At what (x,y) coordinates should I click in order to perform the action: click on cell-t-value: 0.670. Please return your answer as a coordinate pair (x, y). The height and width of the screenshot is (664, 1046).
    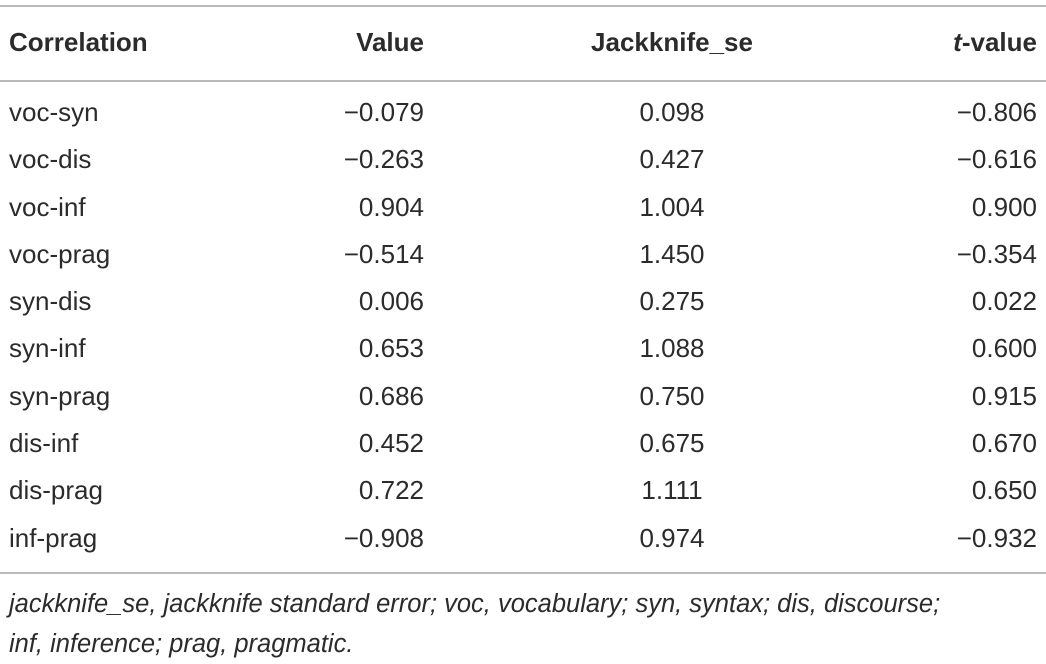
    Looking at the image, I should click on (1004, 443).